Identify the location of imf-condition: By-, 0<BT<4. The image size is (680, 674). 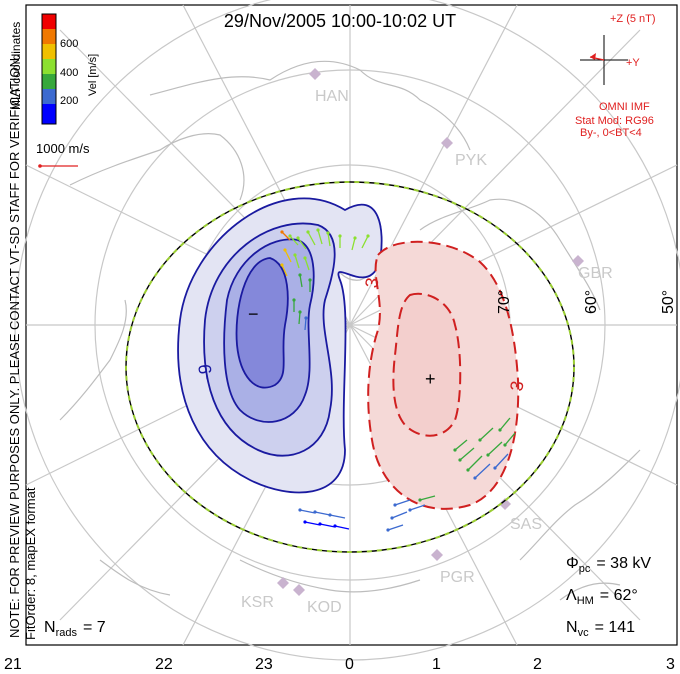
(611, 133).